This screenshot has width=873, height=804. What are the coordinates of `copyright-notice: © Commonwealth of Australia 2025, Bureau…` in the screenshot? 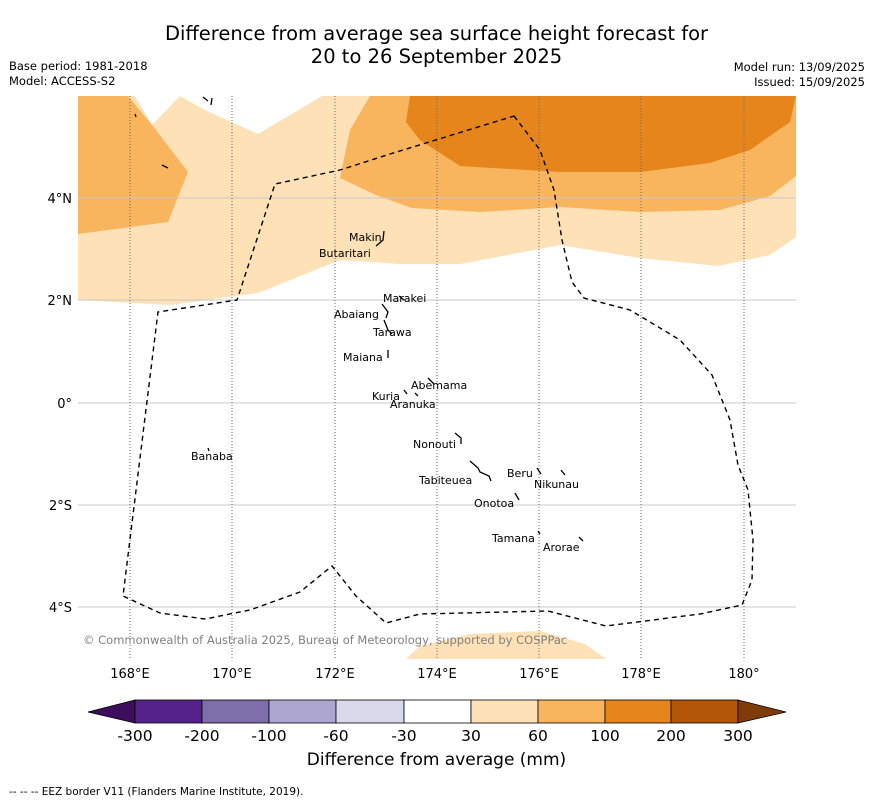 It's located at (325, 640).